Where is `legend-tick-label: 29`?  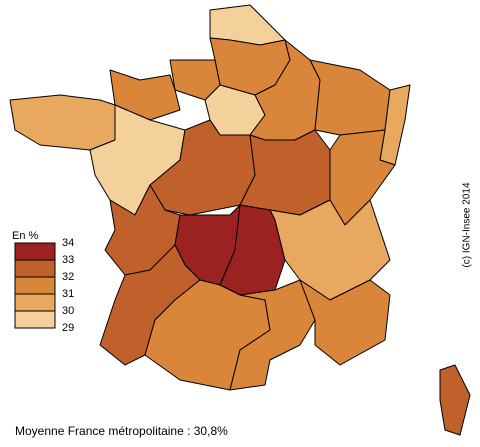
legend-tick-label: 29 is located at coordinates (68, 328).